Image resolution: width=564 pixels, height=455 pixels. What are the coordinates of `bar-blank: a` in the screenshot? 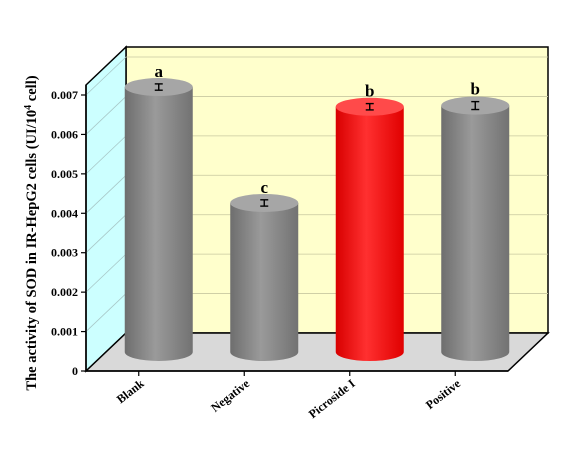 It's located at (158, 211).